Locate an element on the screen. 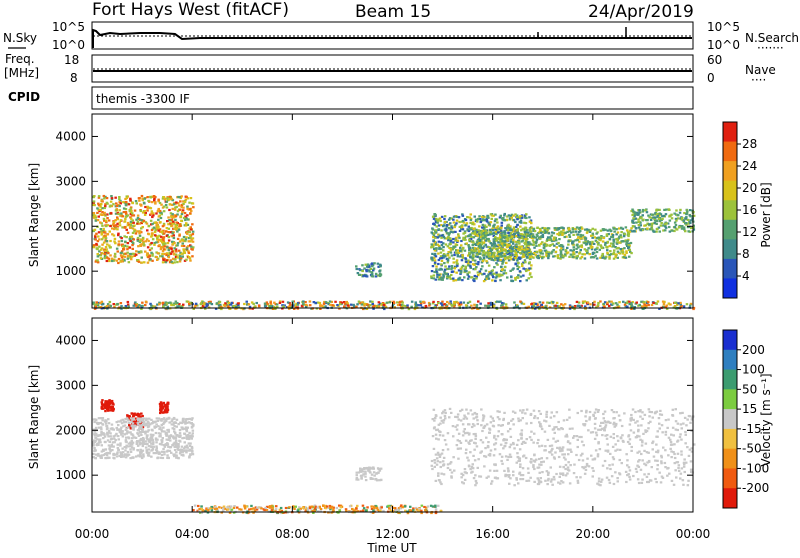 This screenshot has height=558, width=800. nsky-trace is located at coordinates (392, 39).